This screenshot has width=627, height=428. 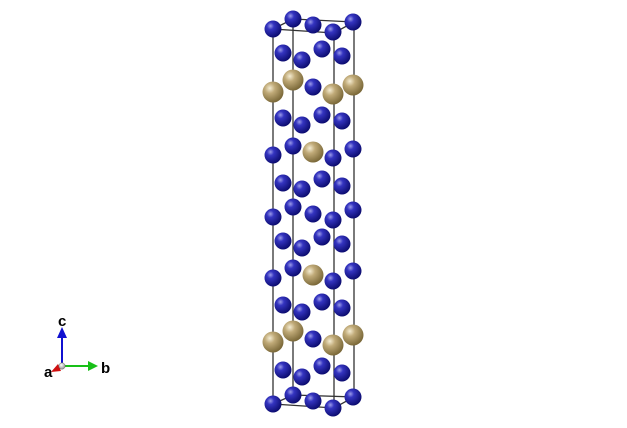 What do you see at coordinates (62, 332) in the screenshot?
I see `c-axis-arrowhead` at bounding box center [62, 332].